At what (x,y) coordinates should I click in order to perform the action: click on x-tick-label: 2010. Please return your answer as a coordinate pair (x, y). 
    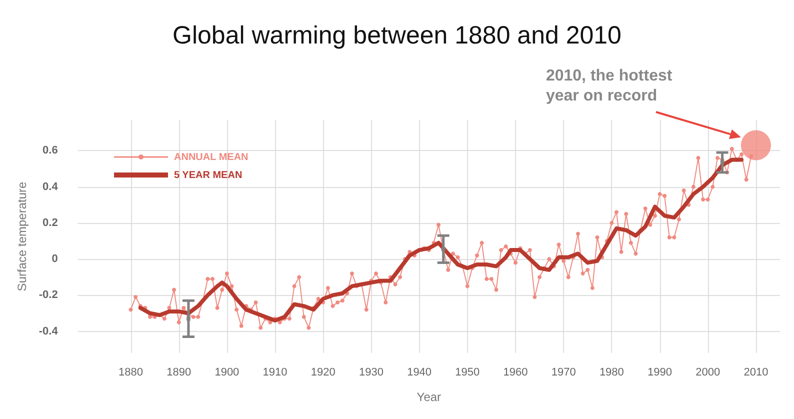
    Looking at the image, I should click on (756, 372).